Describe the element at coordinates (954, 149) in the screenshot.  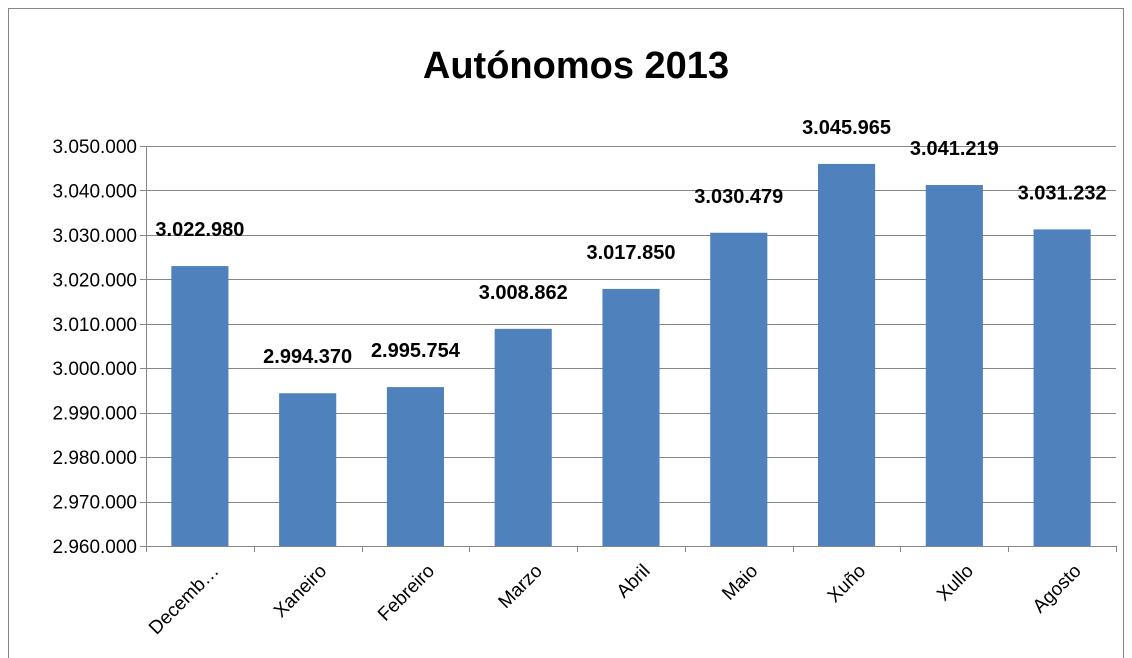
I see `data-label: 3.041.219` at that location.